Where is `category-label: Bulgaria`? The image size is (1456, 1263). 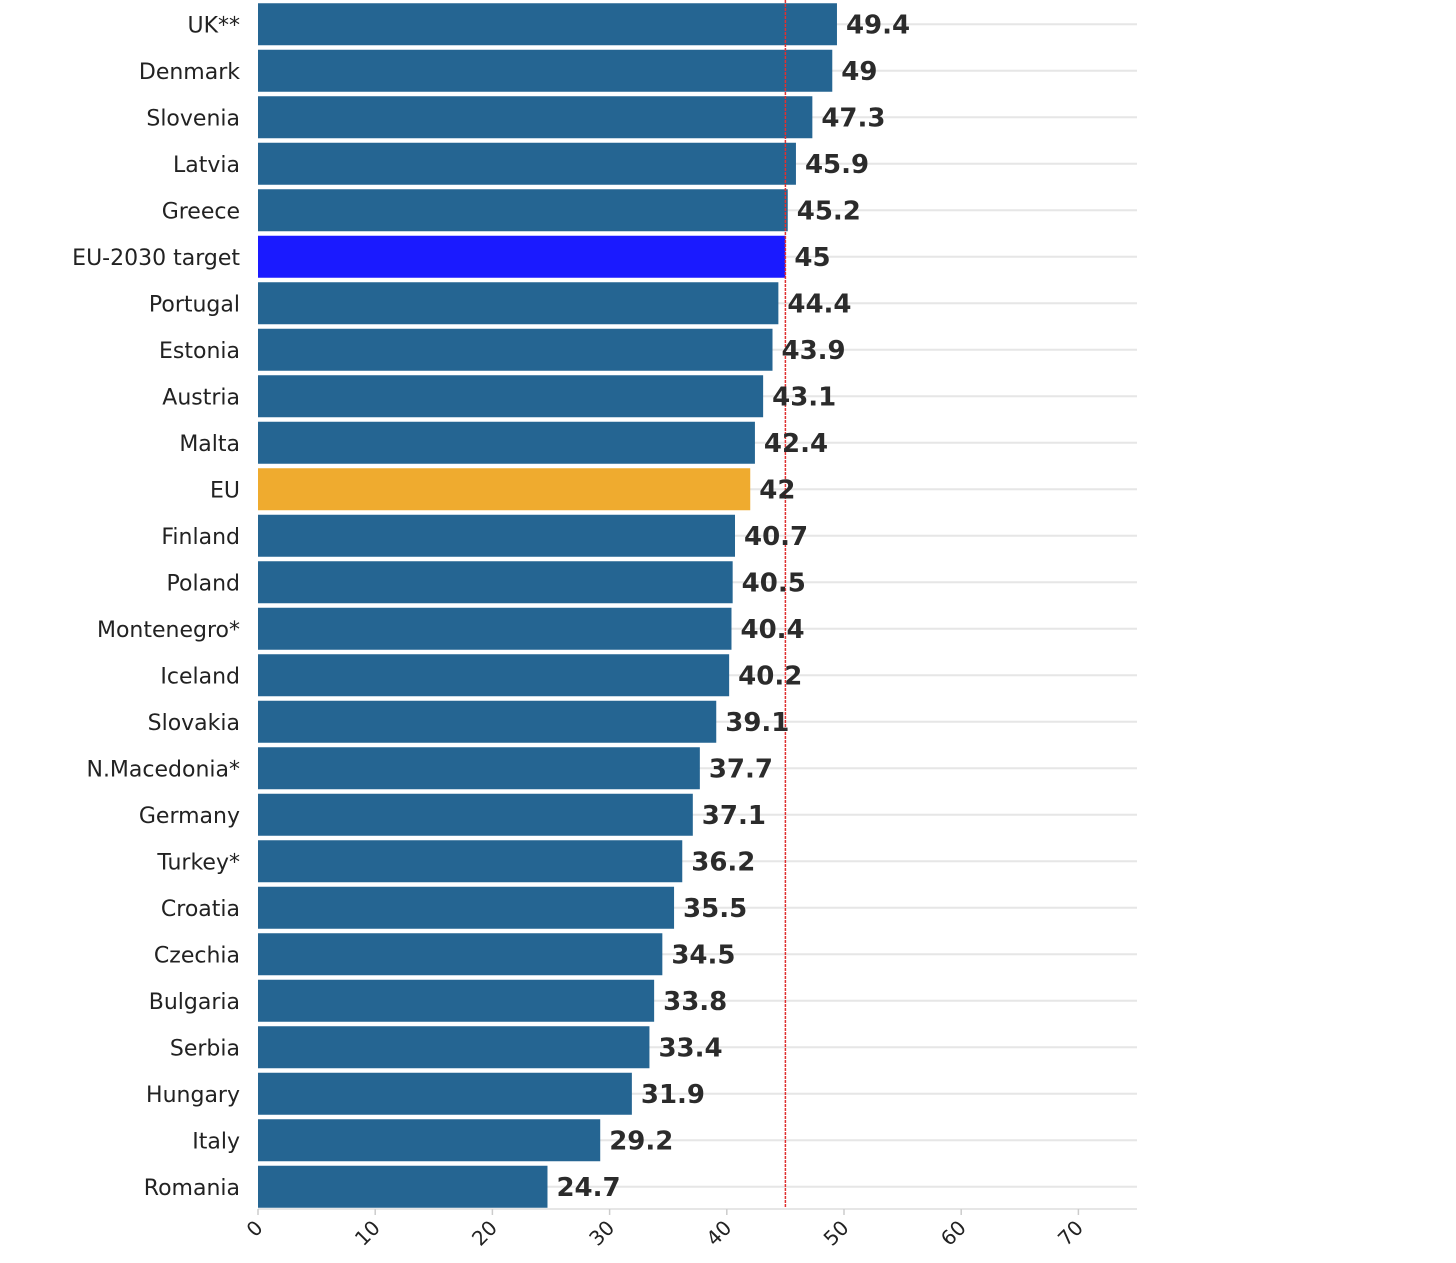 category-label: Bulgaria is located at coordinates (194, 1002).